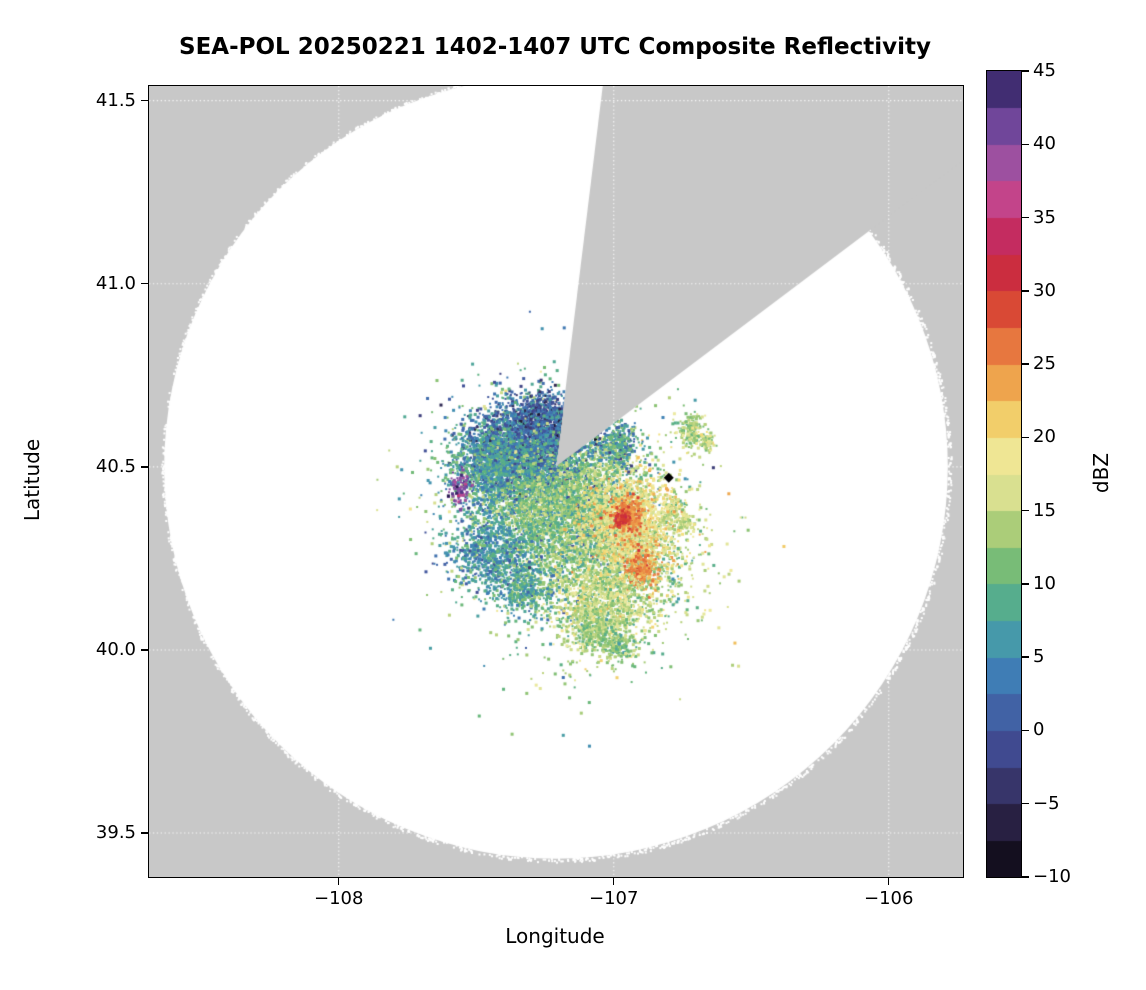 The height and width of the screenshot is (990, 1146). I want to click on colorbar-label: dBZ, so click(1101, 473).